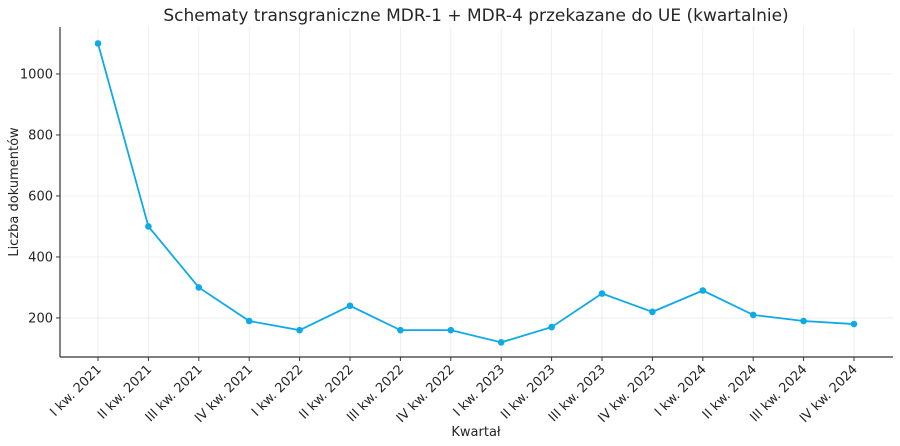  What do you see at coordinates (40, 135) in the screenshot?
I see `y-tick-label: 800` at bounding box center [40, 135].